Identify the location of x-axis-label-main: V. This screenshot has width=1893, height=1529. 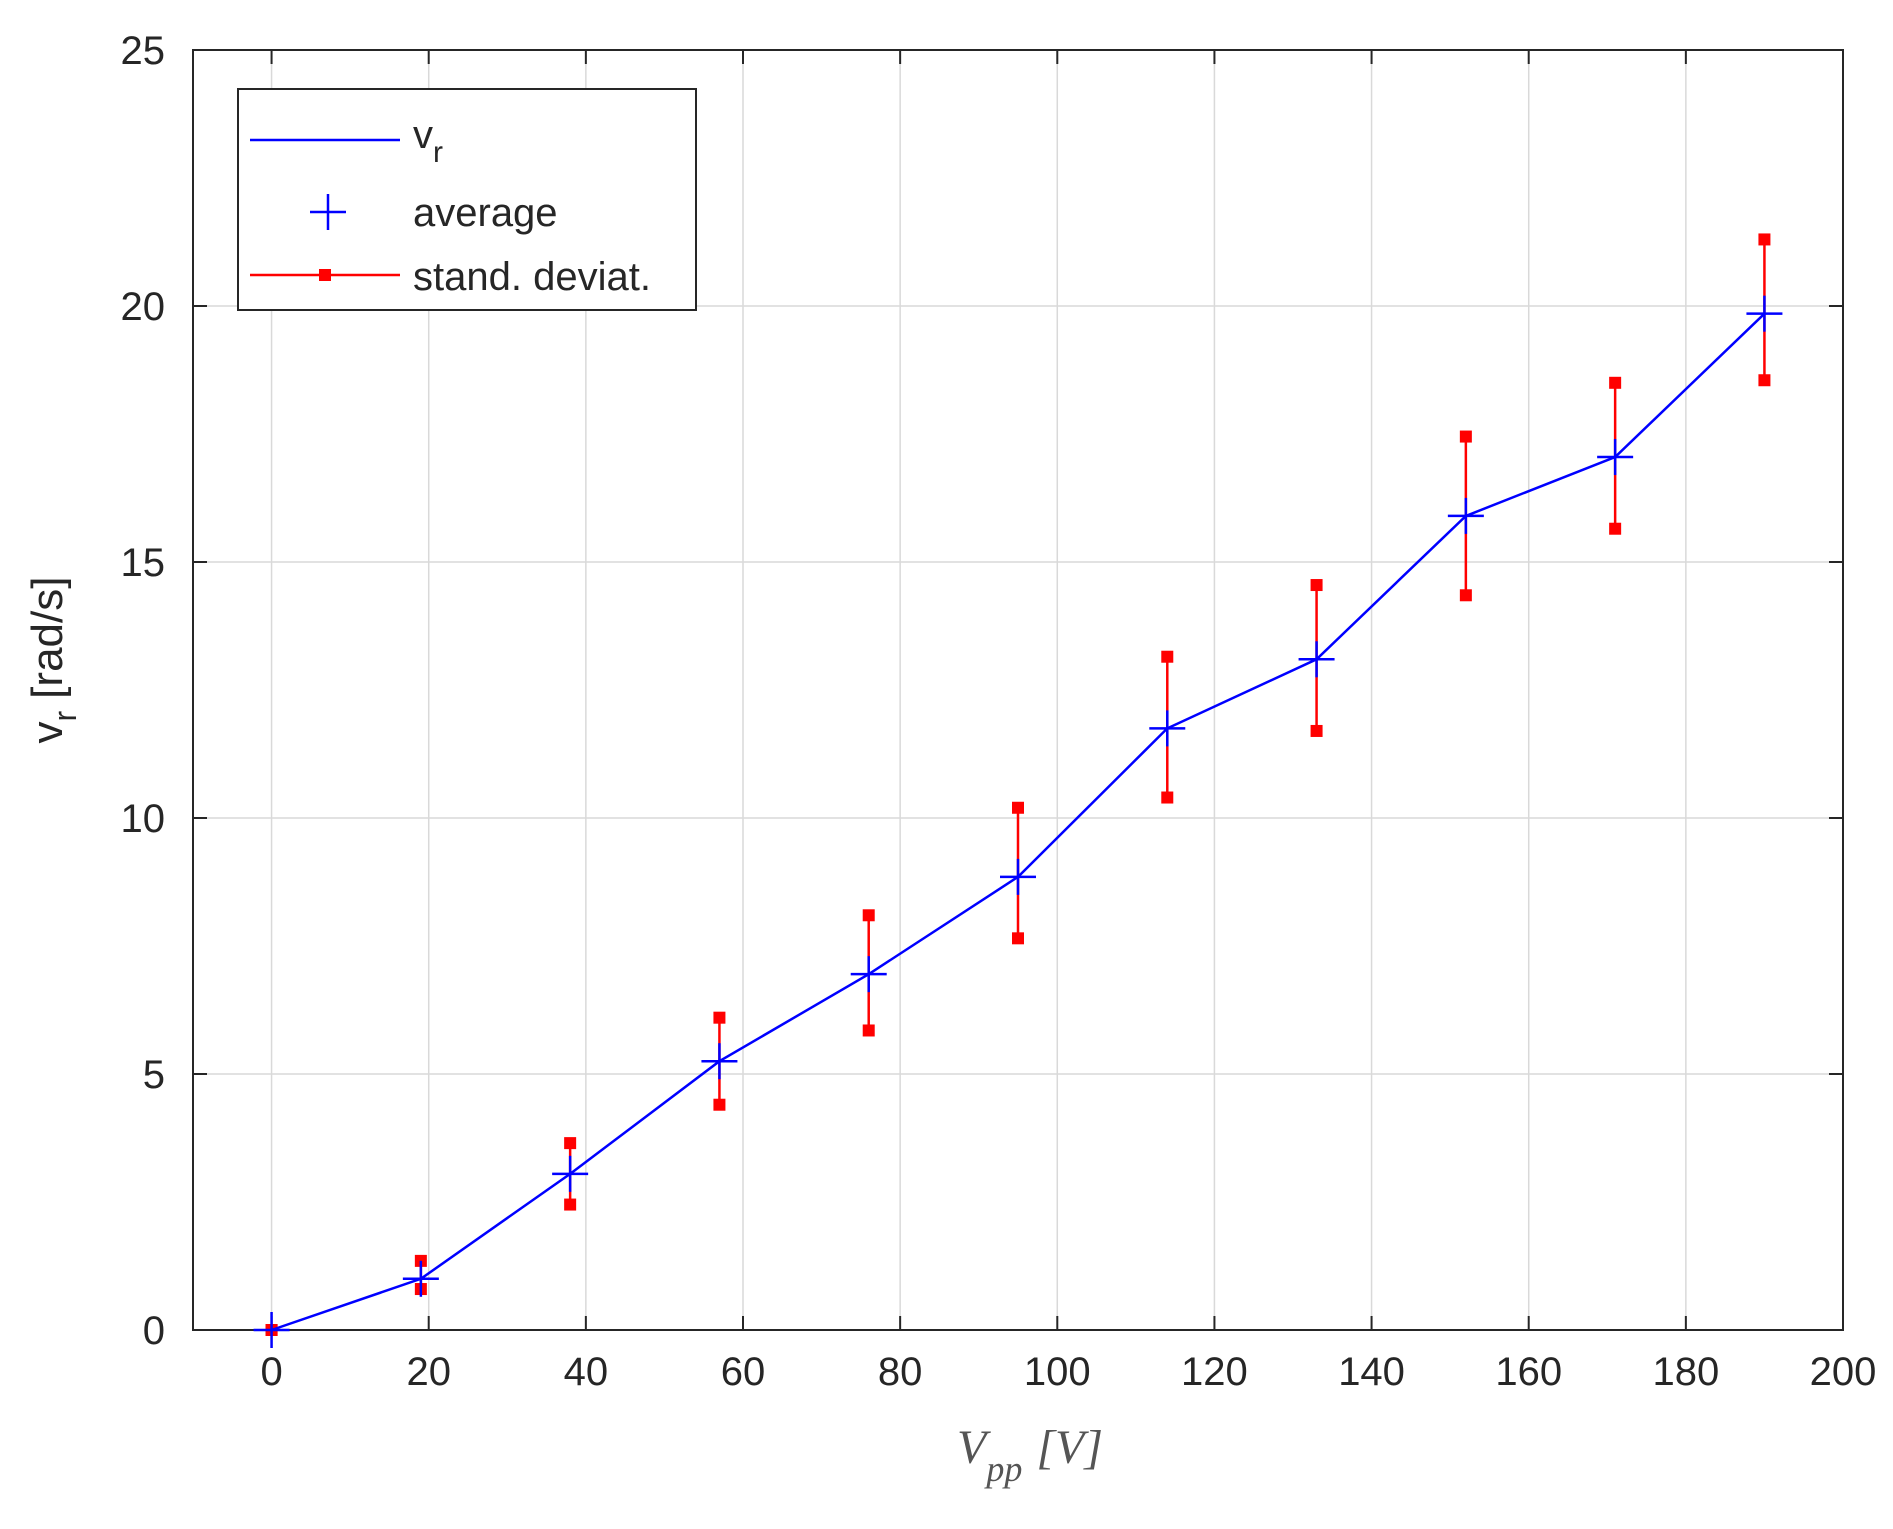
(974, 1447).